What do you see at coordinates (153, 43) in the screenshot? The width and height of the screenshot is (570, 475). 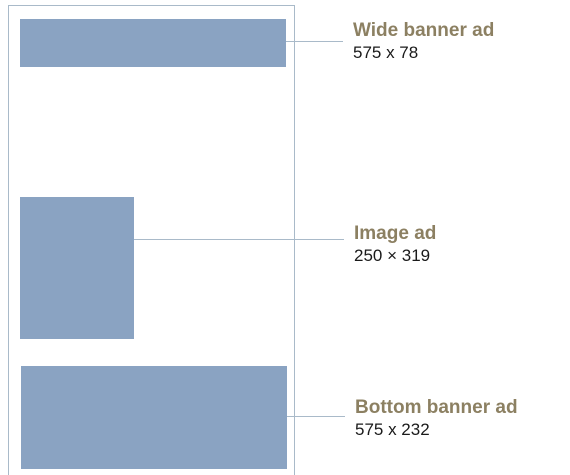 I see `wide-banner-ad-placeholder` at bounding box center [153, 43].